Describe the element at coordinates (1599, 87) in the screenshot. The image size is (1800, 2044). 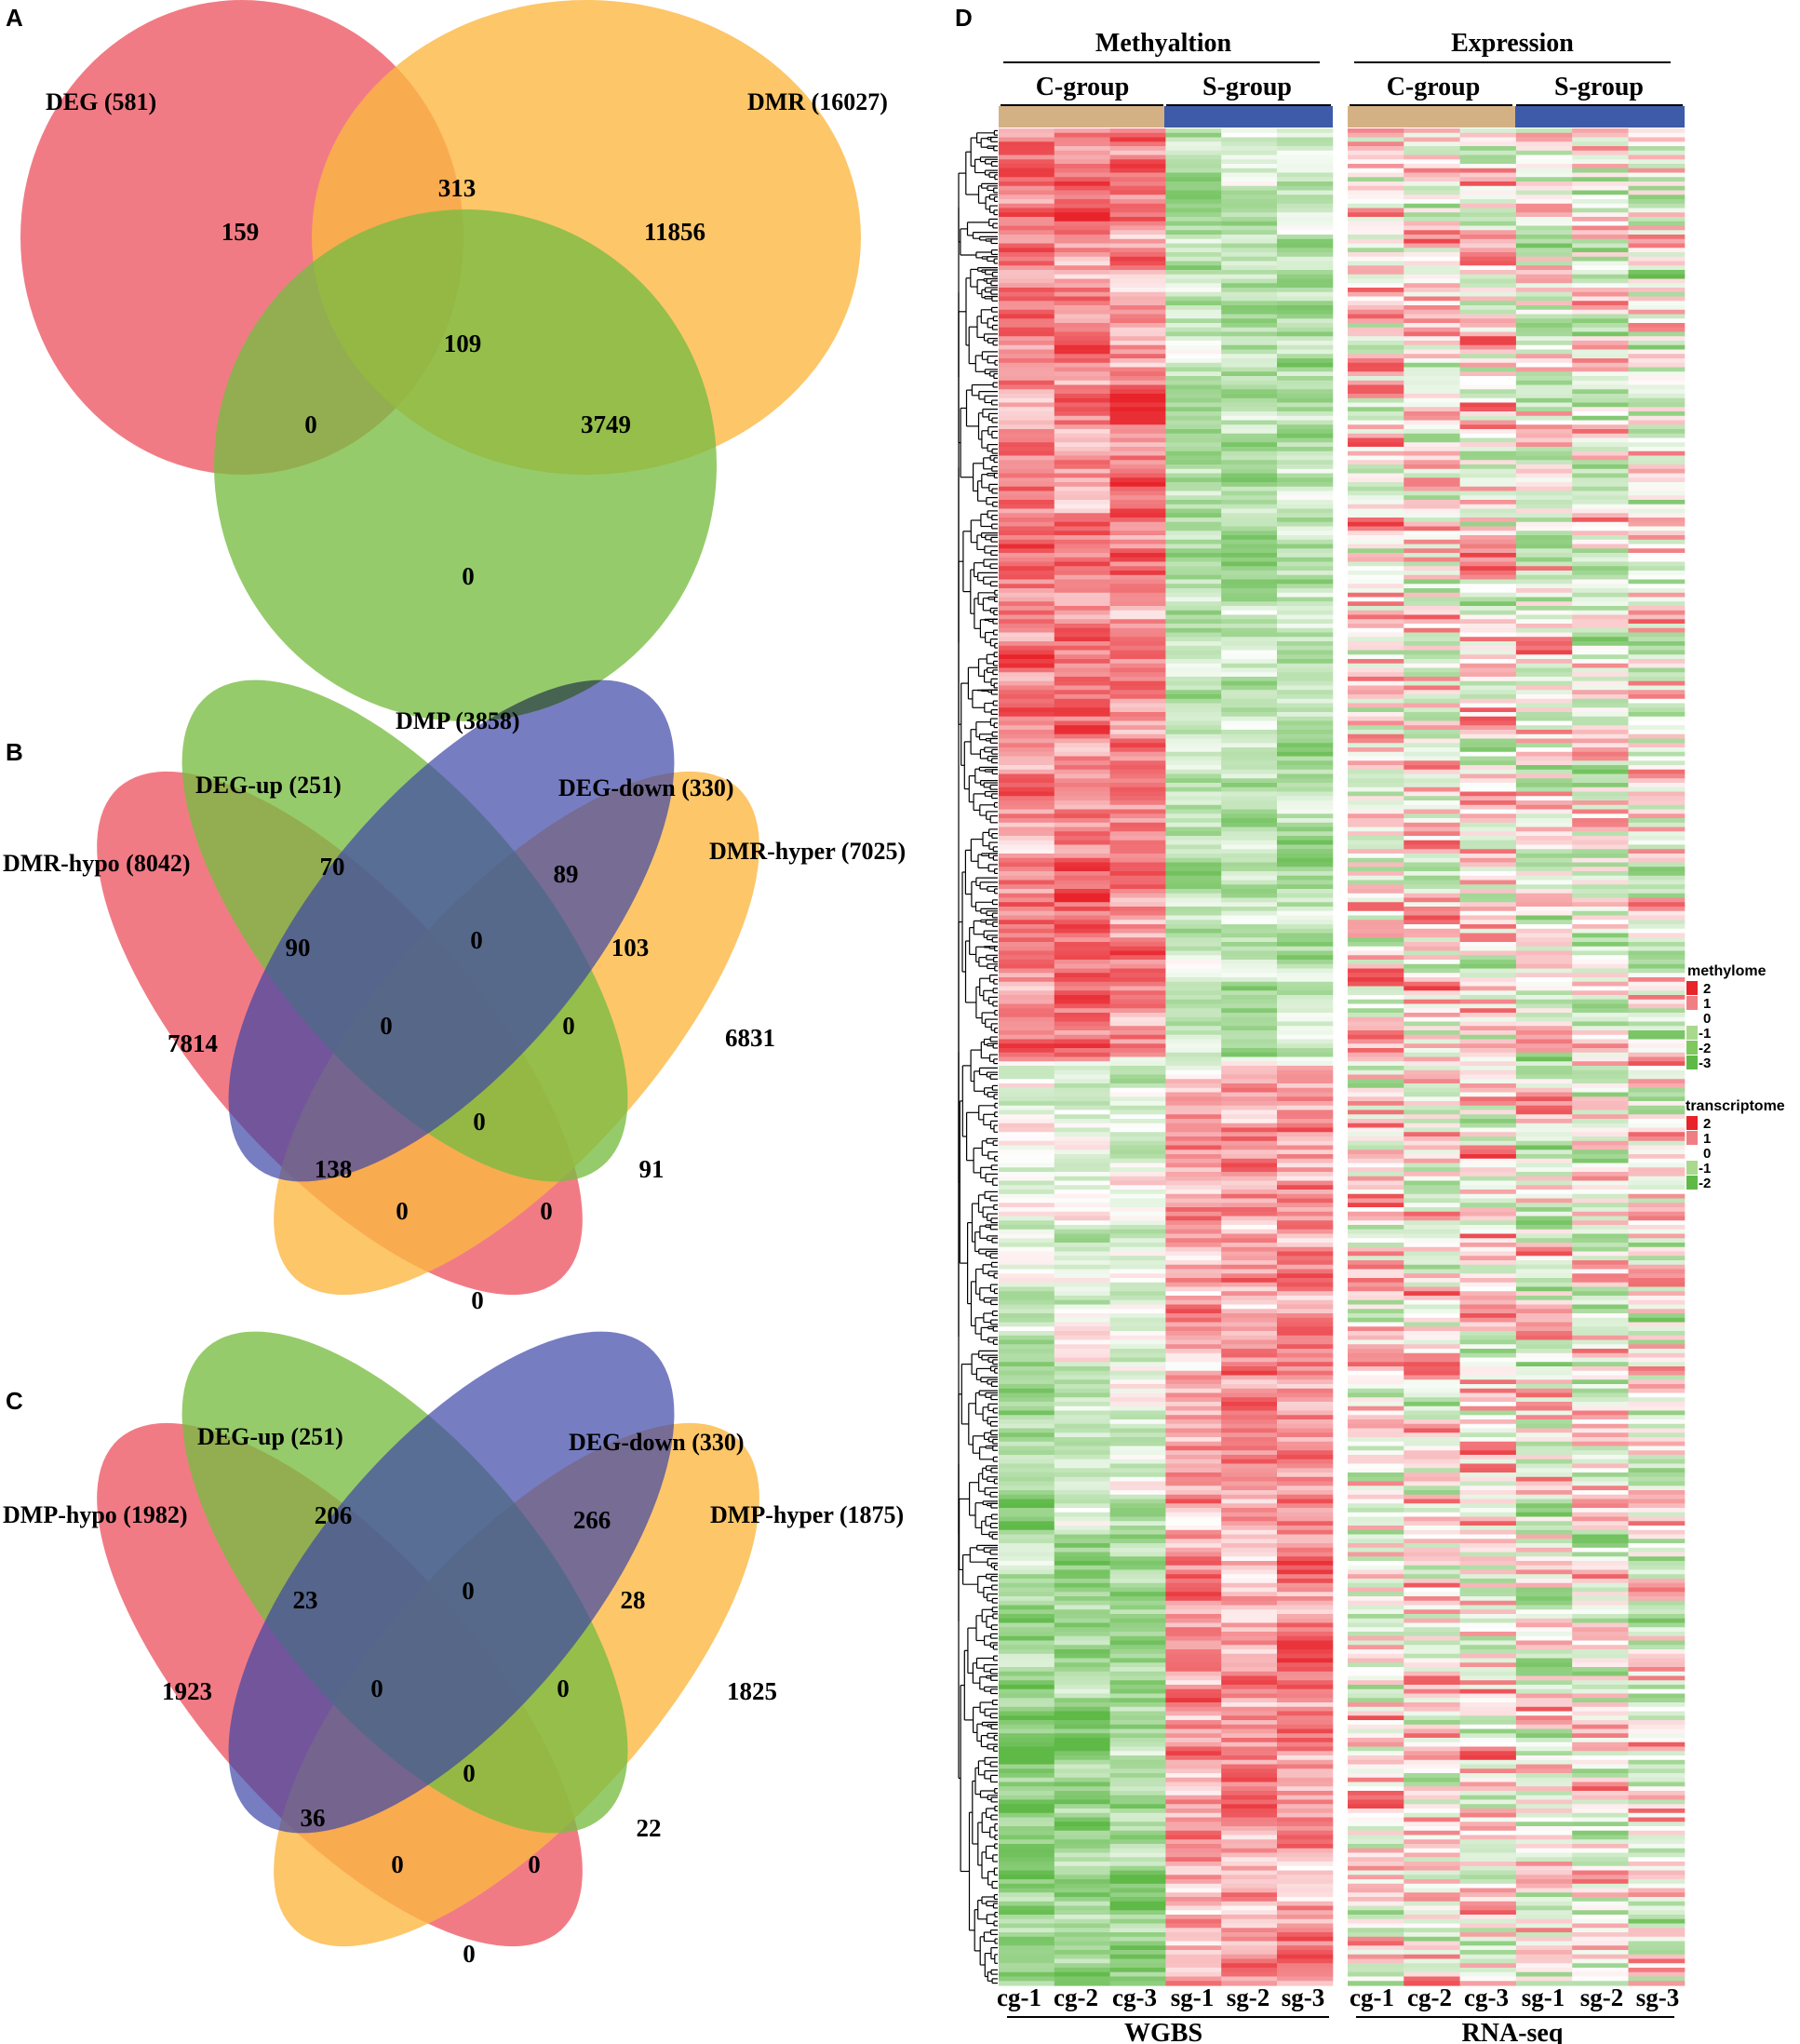
I see `group-label-s: S-group` at that location.